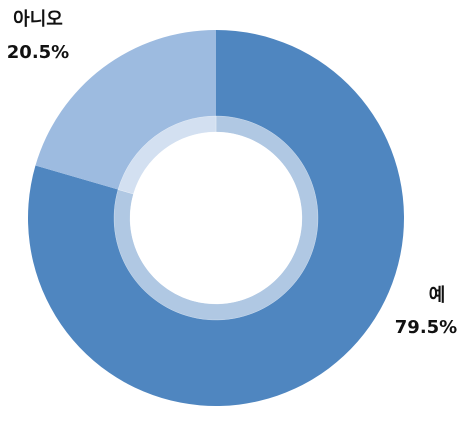 This screenshot has height=422, width=473. Describe the element at coordinates (38, 52) in the screenshot. I see `value-label: 20.5%` at that location.